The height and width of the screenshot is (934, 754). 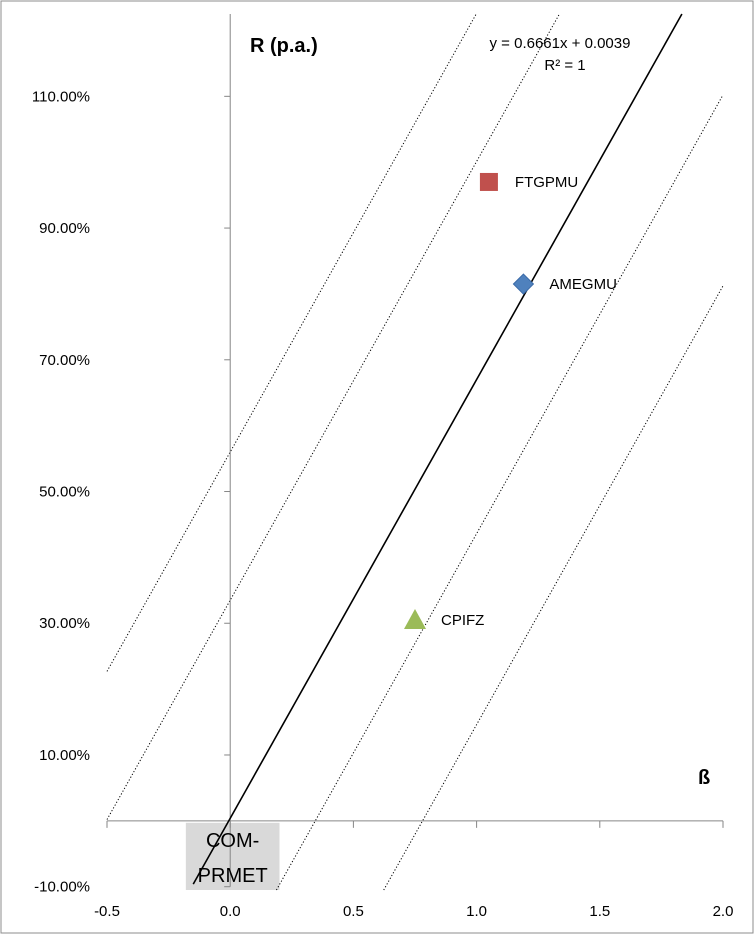 I want to click on data-label-cpifz: CPIFZ, so click(x=462, y=620).